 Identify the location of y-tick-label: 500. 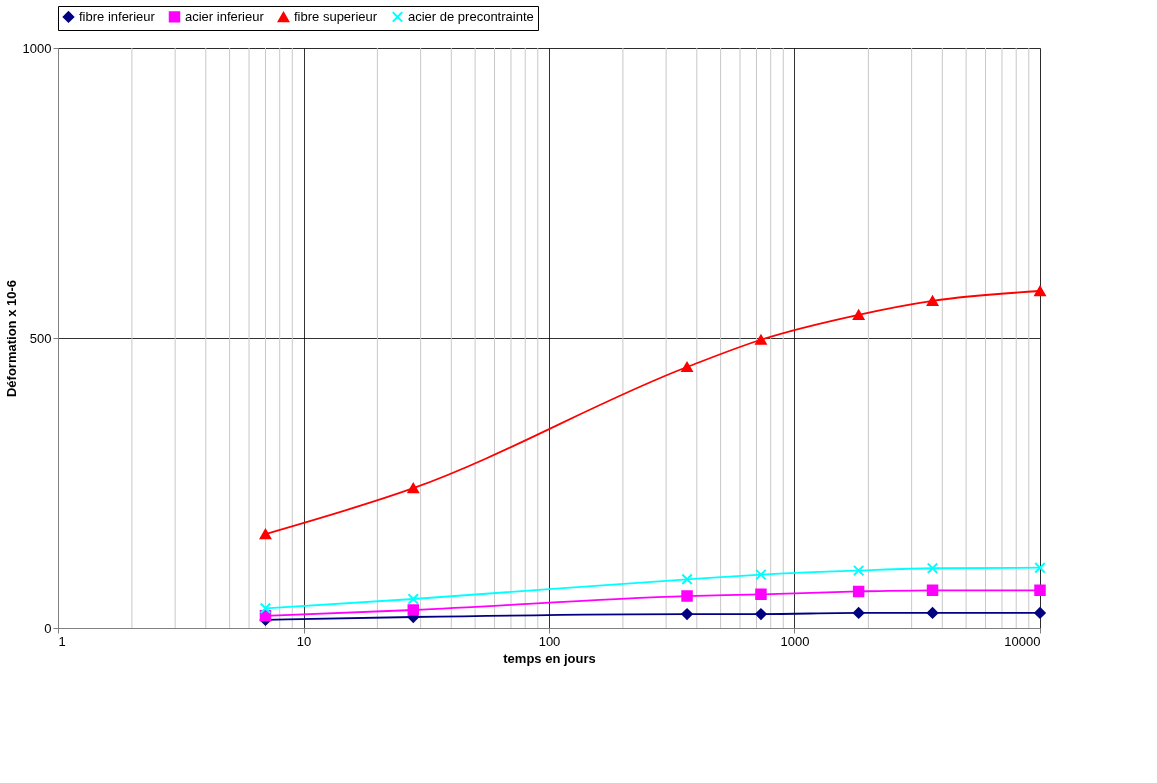
(40, 338).